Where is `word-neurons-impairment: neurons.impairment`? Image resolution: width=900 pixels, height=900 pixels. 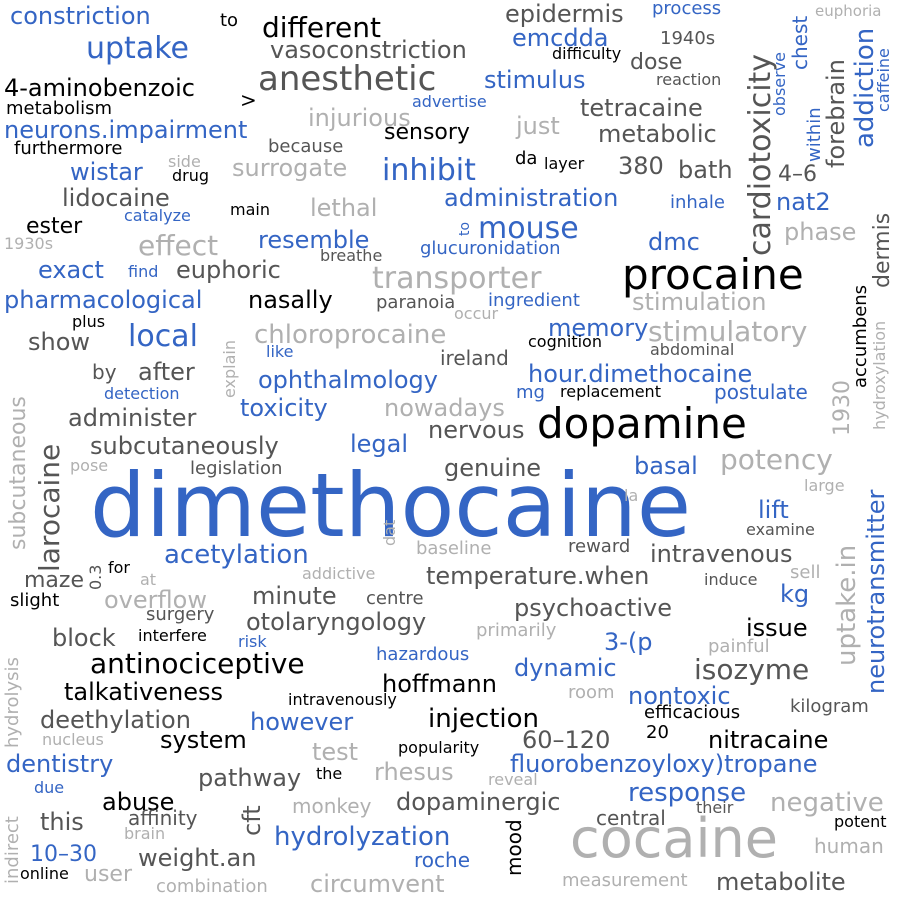 word-neurons-impairment: neurons.impairment is located at coordinates (126, 130).